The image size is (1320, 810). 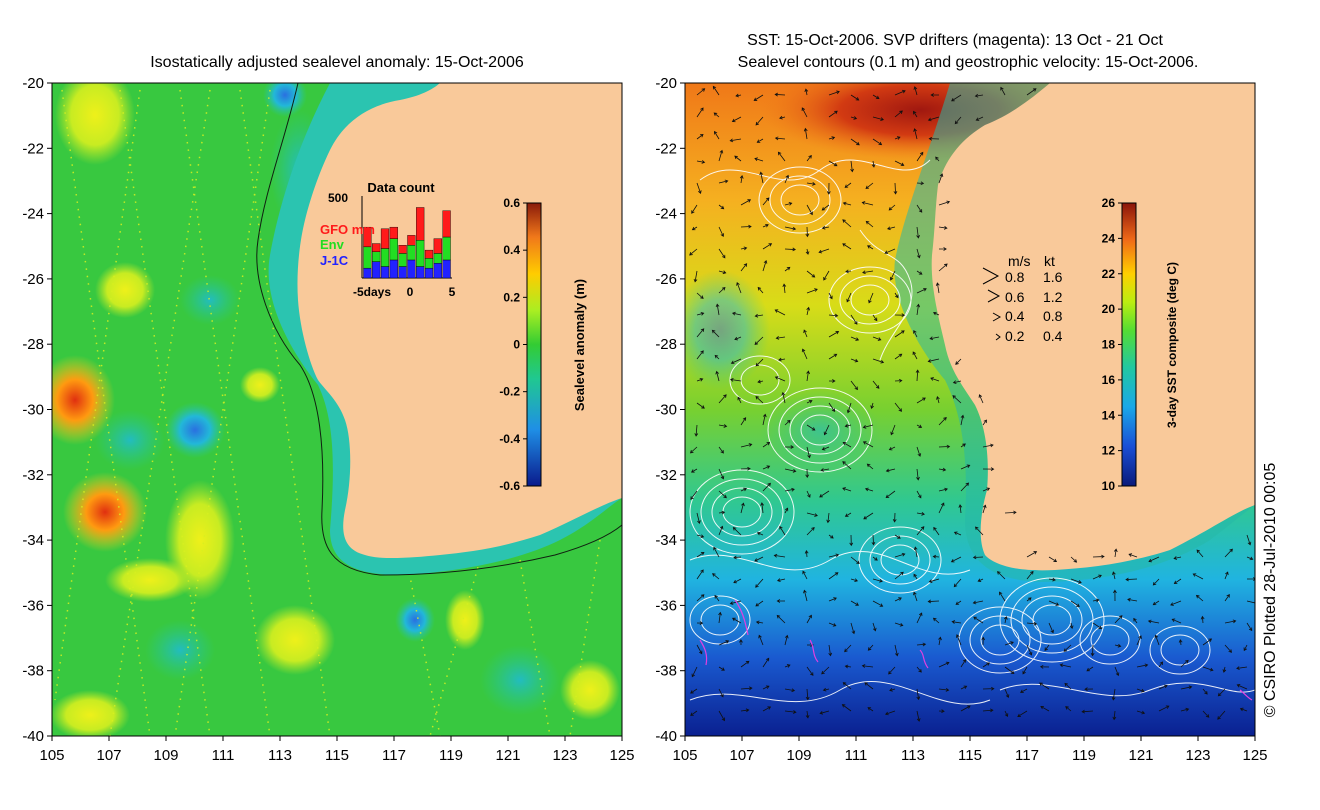 What do you see at coordinates (1109, 451) in the screenshot?
I see `colorbar-tick-label: 12` at bounding box center [1109, 451].